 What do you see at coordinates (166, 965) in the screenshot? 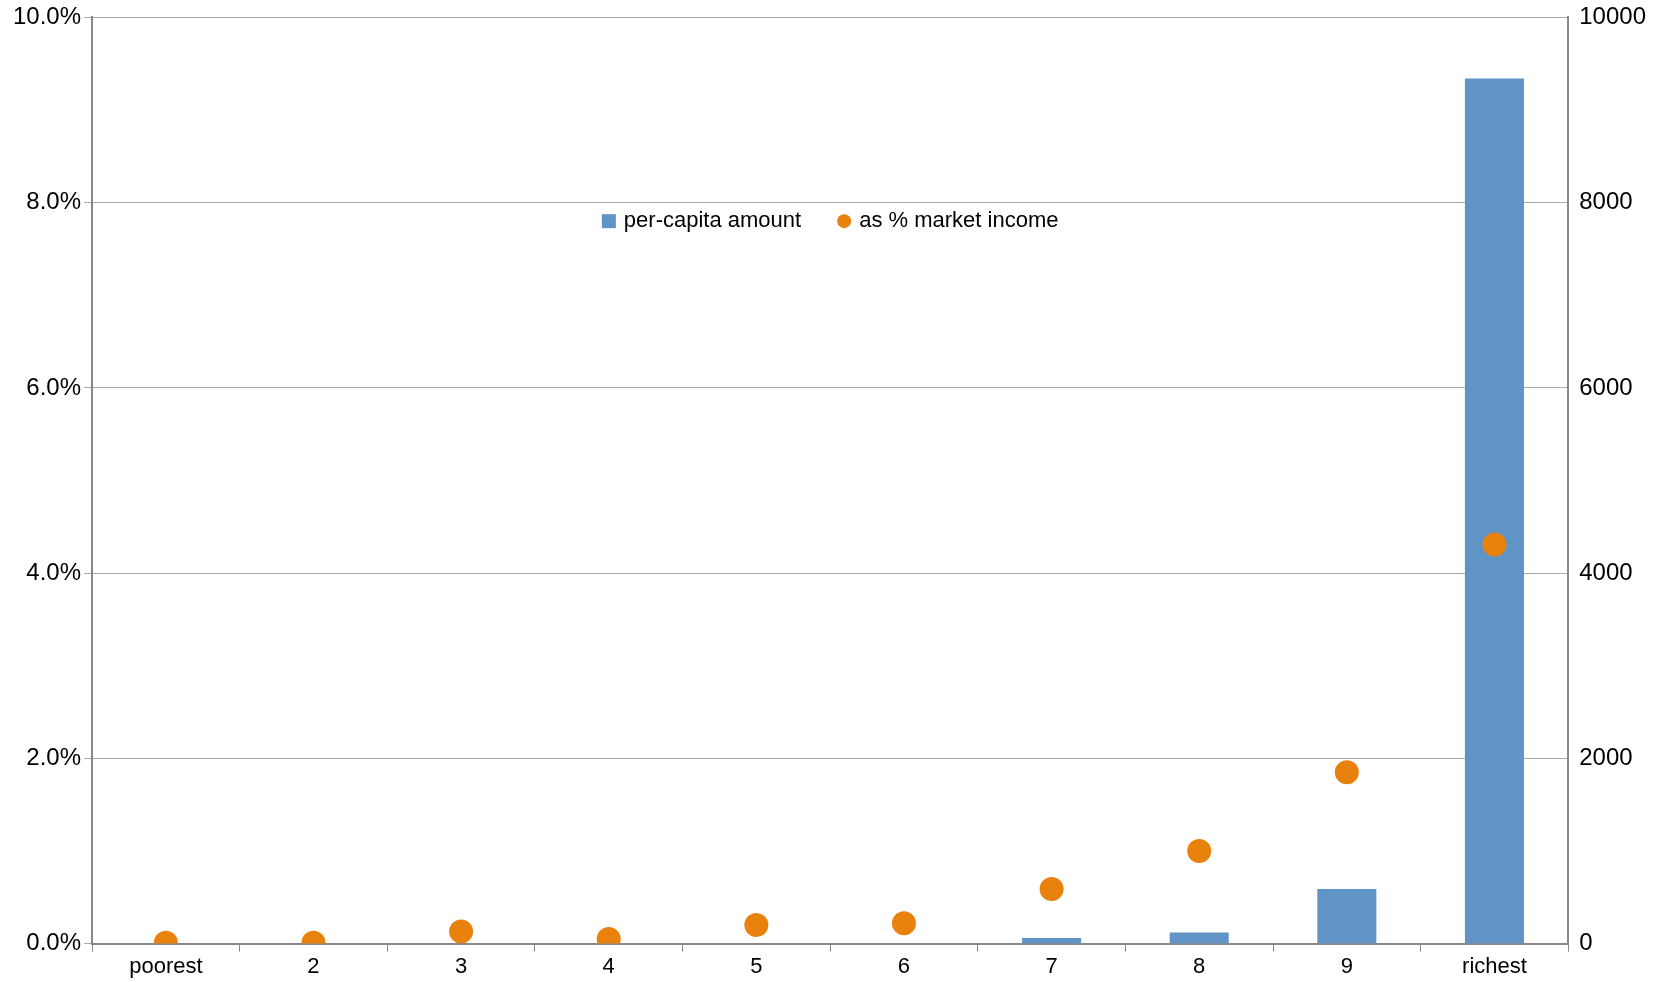
I see `x-tick-label: poorest` at bounding box center [166, 965].